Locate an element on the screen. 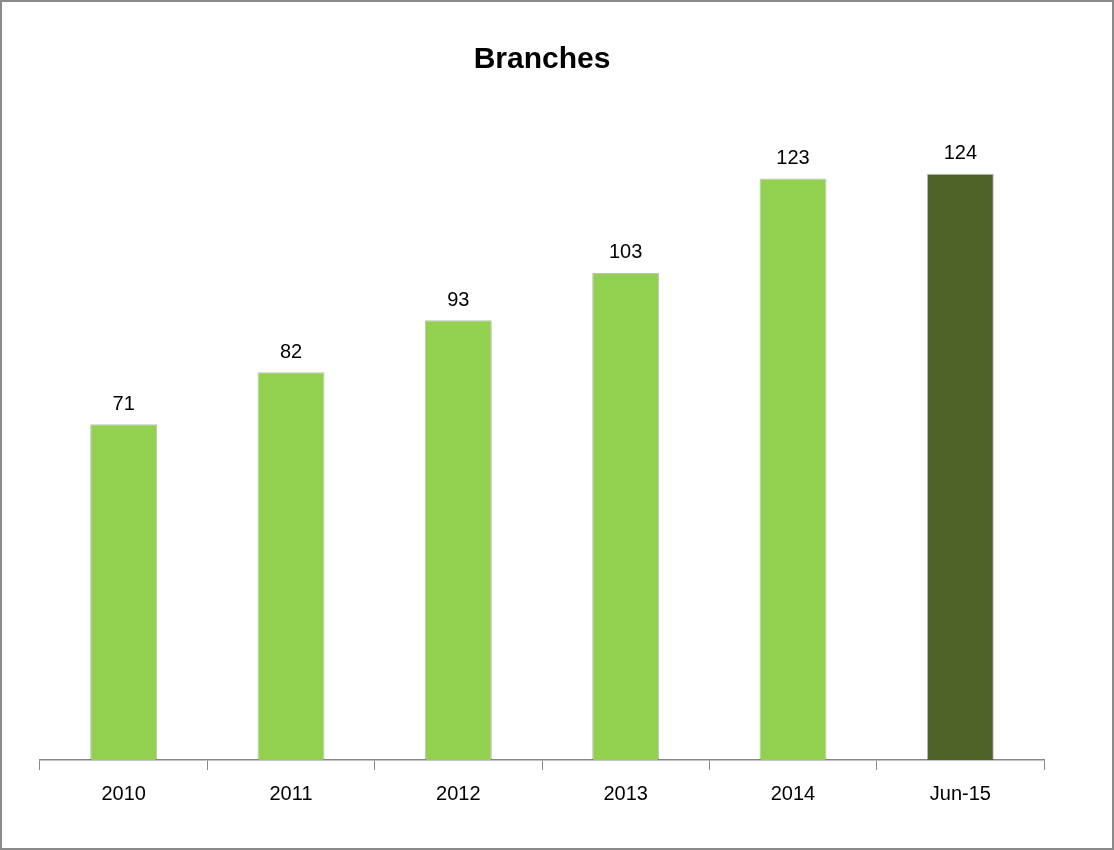  x-tick-label: 2014 is located at coordinates (793, 792).